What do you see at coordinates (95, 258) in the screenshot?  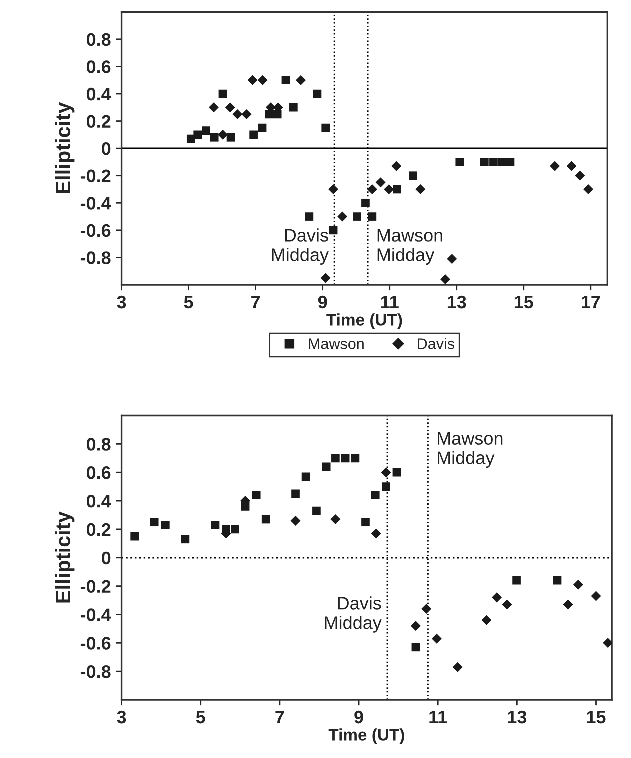 I see `y-tick-label: -0.8` at bounding box center [95, 258].